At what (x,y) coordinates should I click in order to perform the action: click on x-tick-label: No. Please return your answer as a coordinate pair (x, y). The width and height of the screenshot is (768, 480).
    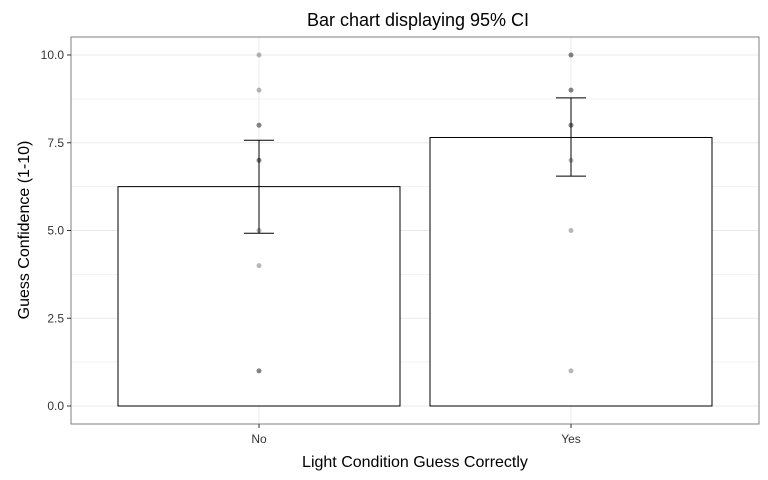
    Looking at the image, I should click on (259, 439).